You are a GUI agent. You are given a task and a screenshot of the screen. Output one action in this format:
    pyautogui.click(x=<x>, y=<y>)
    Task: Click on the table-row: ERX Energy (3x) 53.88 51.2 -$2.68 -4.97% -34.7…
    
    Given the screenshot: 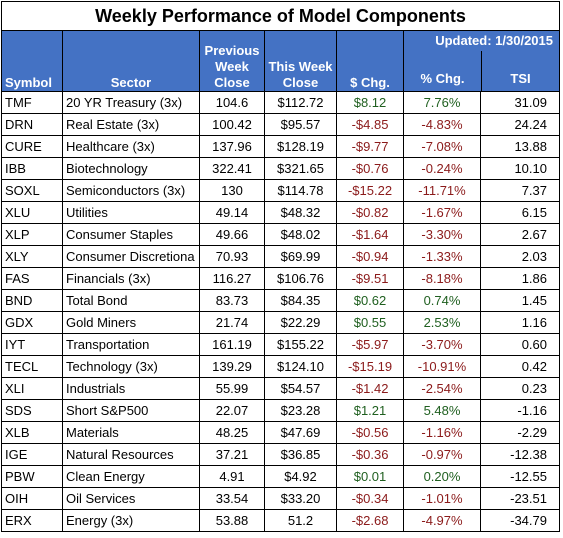 What is the action you would take?
    pyautogui.click(x=280, y=520)
    